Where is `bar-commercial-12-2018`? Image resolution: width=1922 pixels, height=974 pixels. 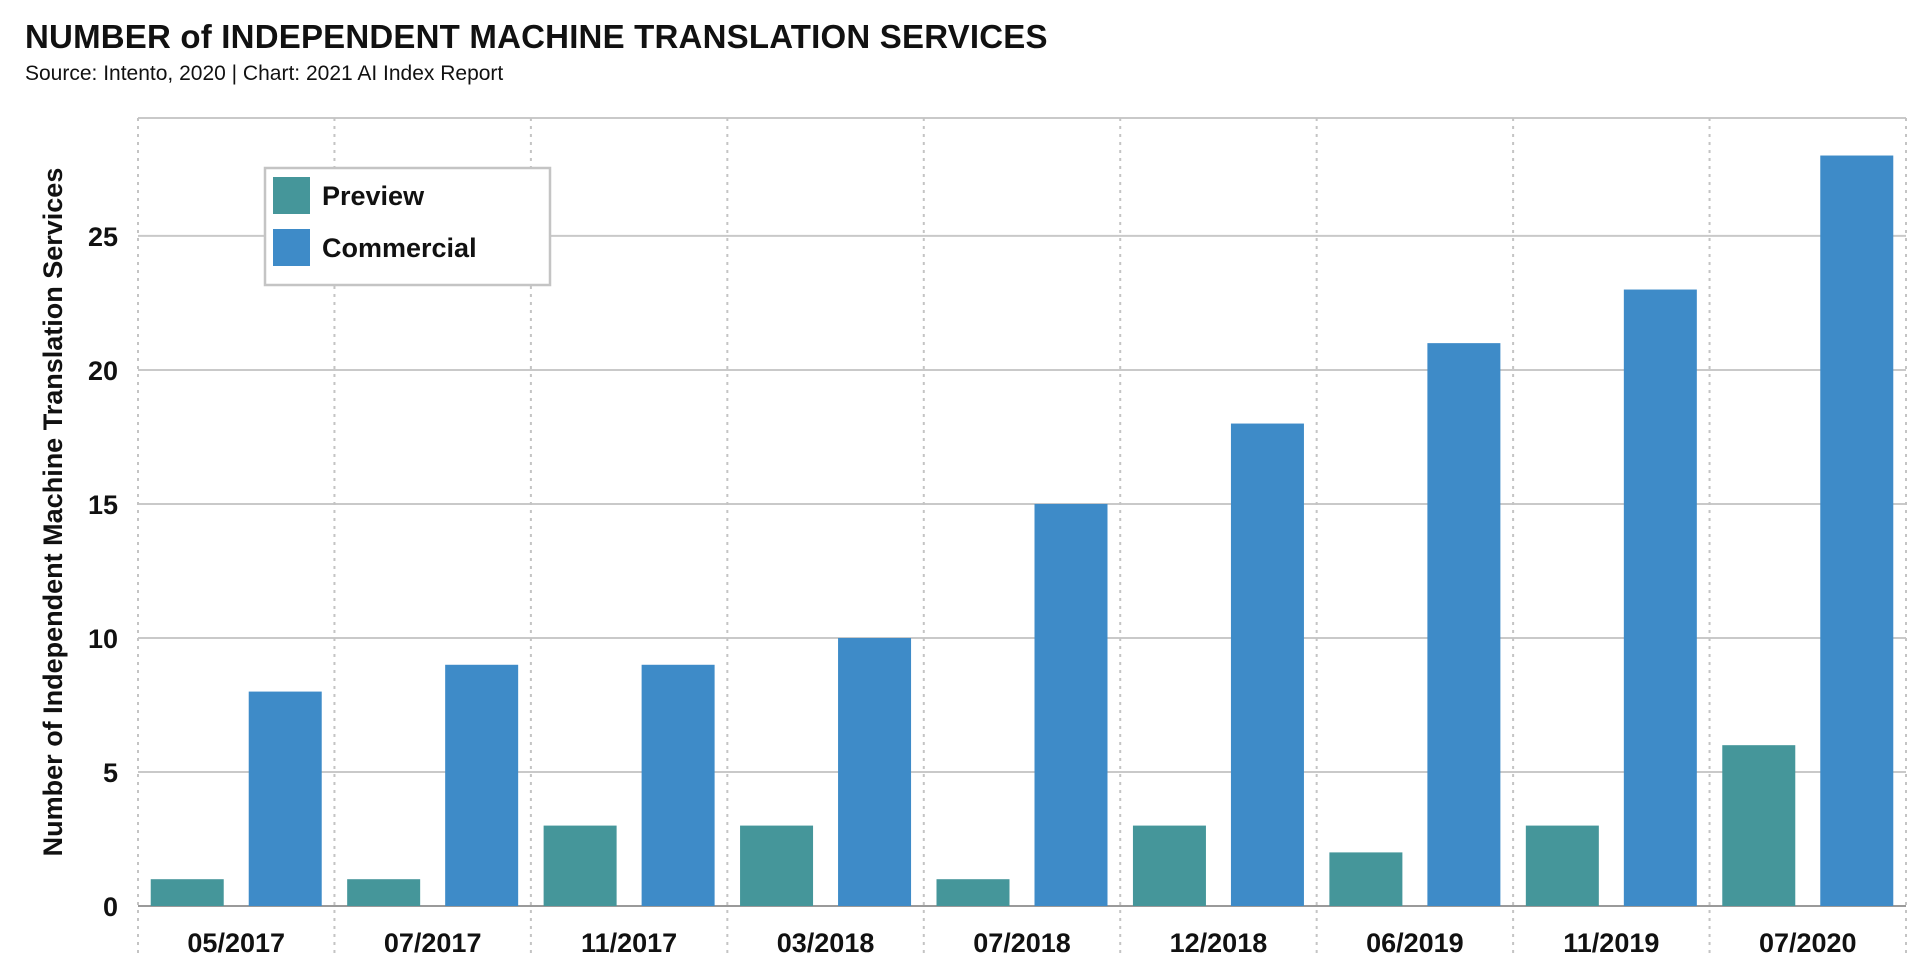
bar-commercial-12-2018 is located at coordinates (1267, 664).